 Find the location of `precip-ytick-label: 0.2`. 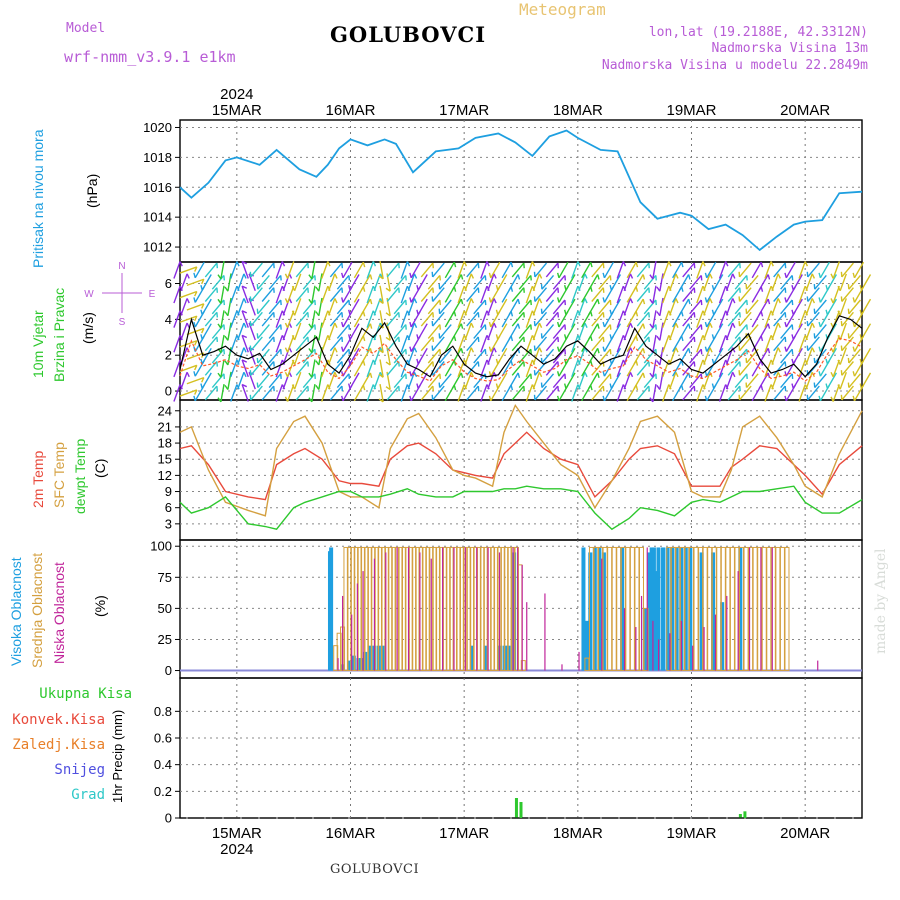

precip-ytick-label: 0.2 is located at coordinates (163, 791).